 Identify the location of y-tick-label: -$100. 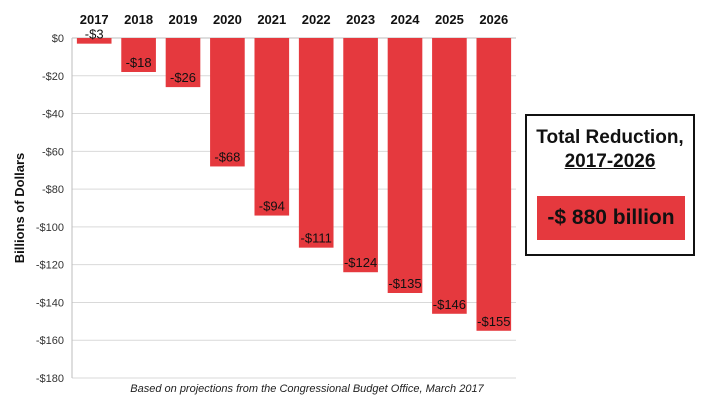
(50, 228).